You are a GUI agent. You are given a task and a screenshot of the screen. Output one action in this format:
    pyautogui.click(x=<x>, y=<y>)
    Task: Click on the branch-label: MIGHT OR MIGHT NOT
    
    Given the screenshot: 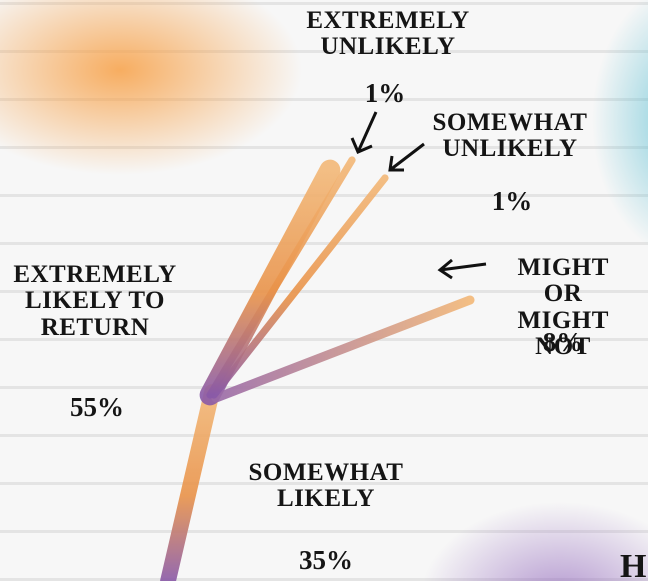 What is the action you would take?
    pyautogui.click(x=563, y=307)
    